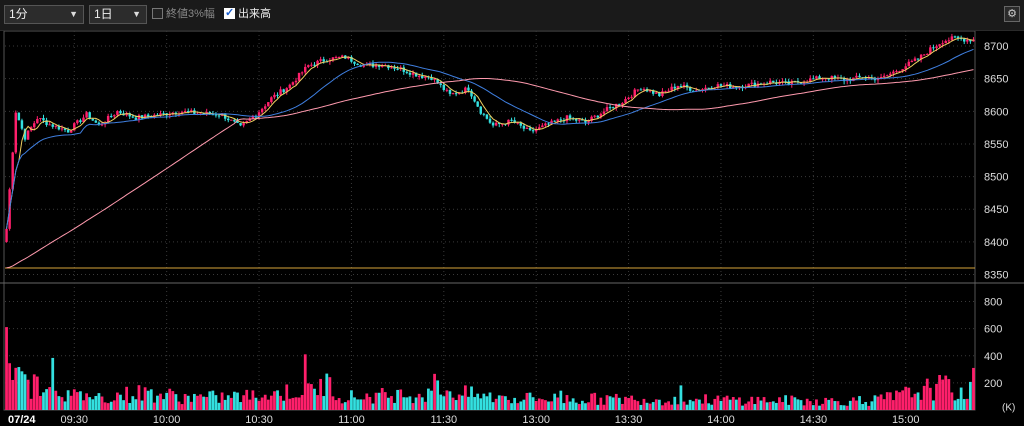  I want to click on price-tick-label: 8350, so click(996, 275).